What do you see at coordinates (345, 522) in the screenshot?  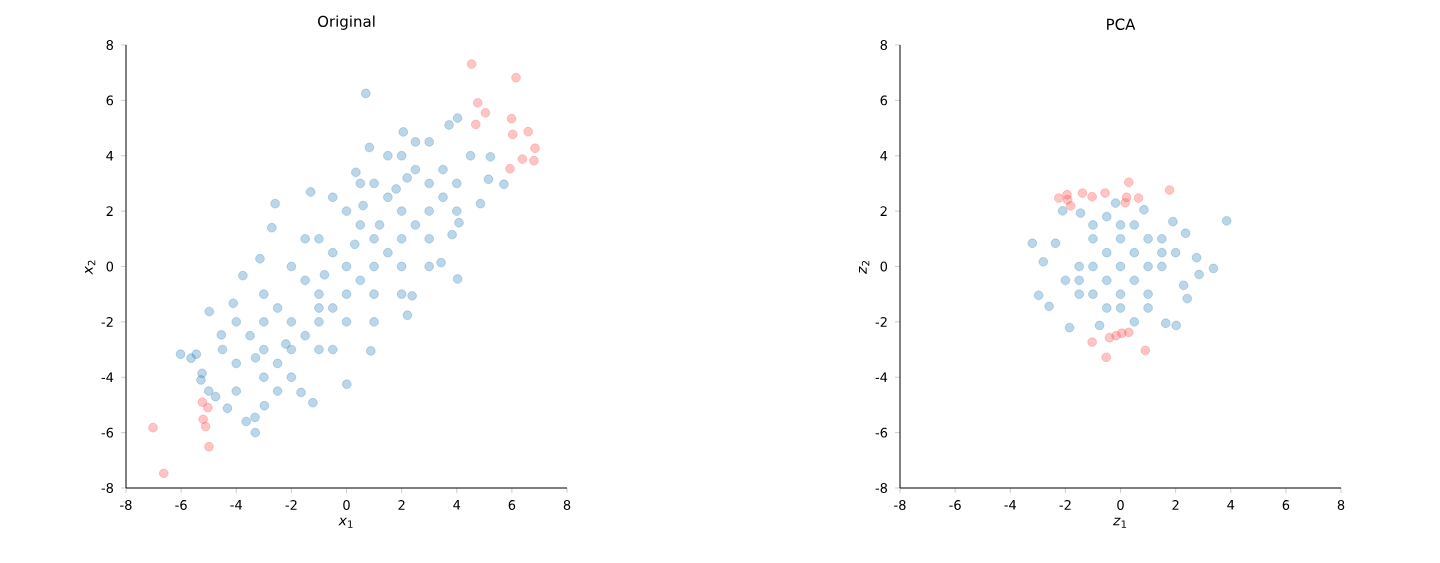 I see `x-axis-title: x$_{1}$` at bounding box center [345, 522].